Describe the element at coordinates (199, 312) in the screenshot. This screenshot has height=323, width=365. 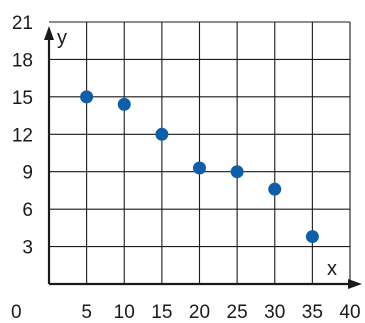
I see `x-tick-label: 20` at that location.